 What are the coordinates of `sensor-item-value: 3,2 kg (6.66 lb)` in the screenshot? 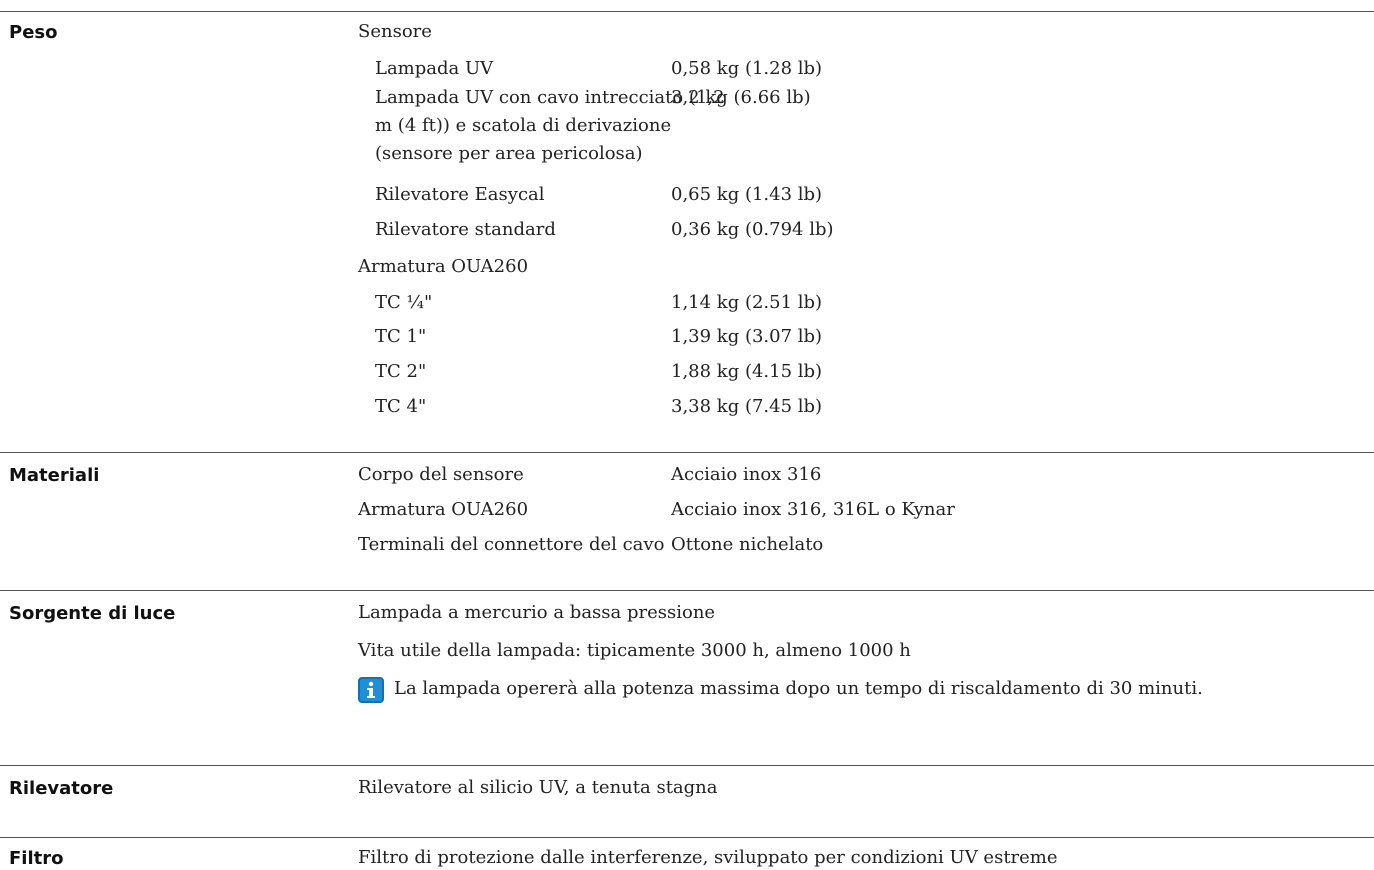 It's located at (741, 97).